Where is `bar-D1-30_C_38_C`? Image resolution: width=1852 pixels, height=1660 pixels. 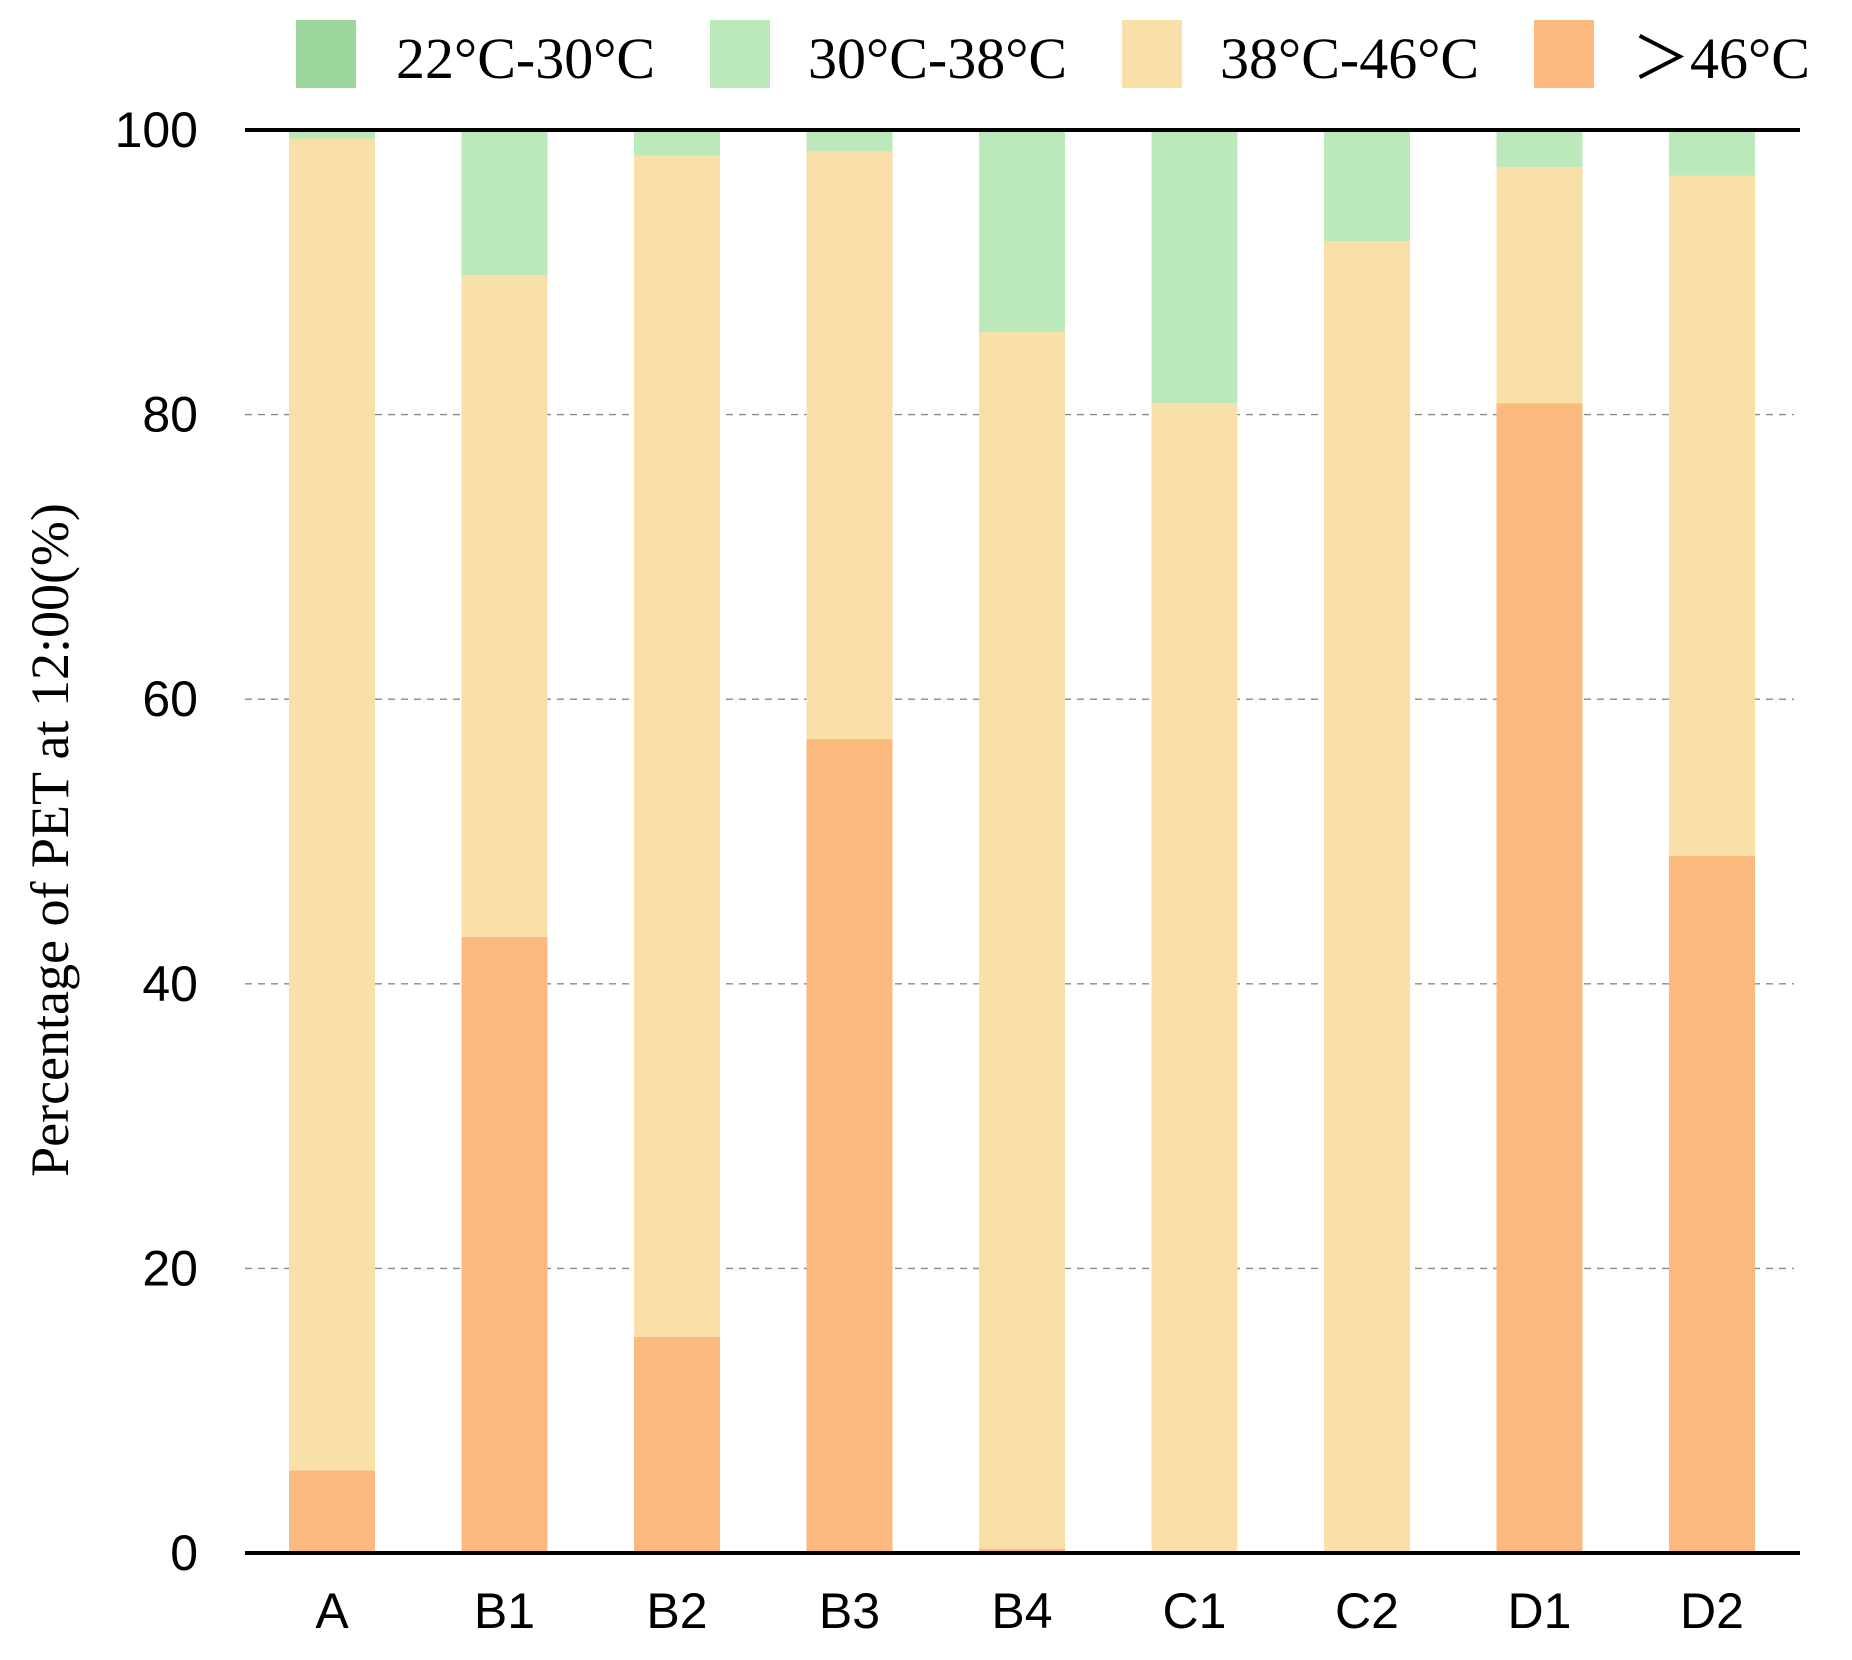 bar-D1-30_C_38_C is located at coordinates (1539, 148).